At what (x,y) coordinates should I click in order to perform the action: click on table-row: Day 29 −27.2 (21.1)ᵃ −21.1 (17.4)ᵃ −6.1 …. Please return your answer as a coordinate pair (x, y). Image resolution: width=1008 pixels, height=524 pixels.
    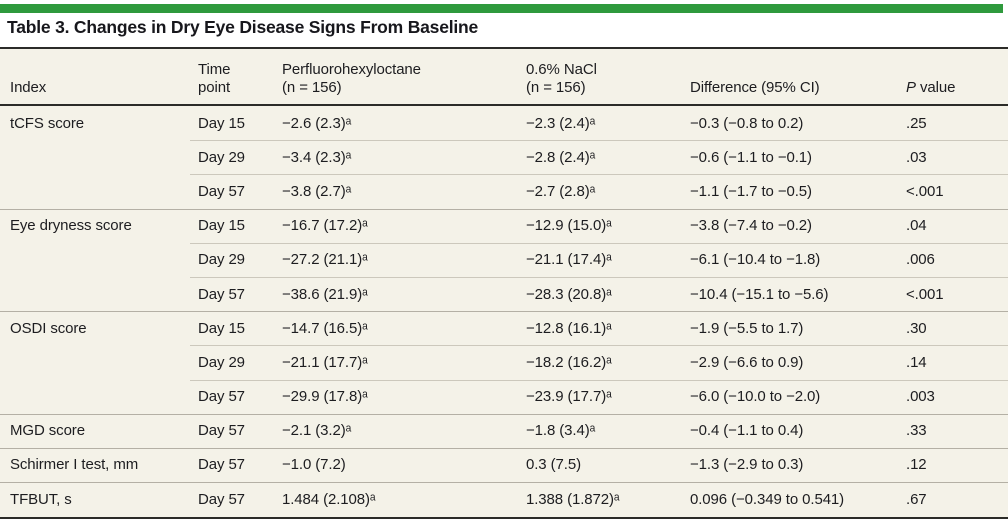
    Looking at the image, I should click on (504, 259).